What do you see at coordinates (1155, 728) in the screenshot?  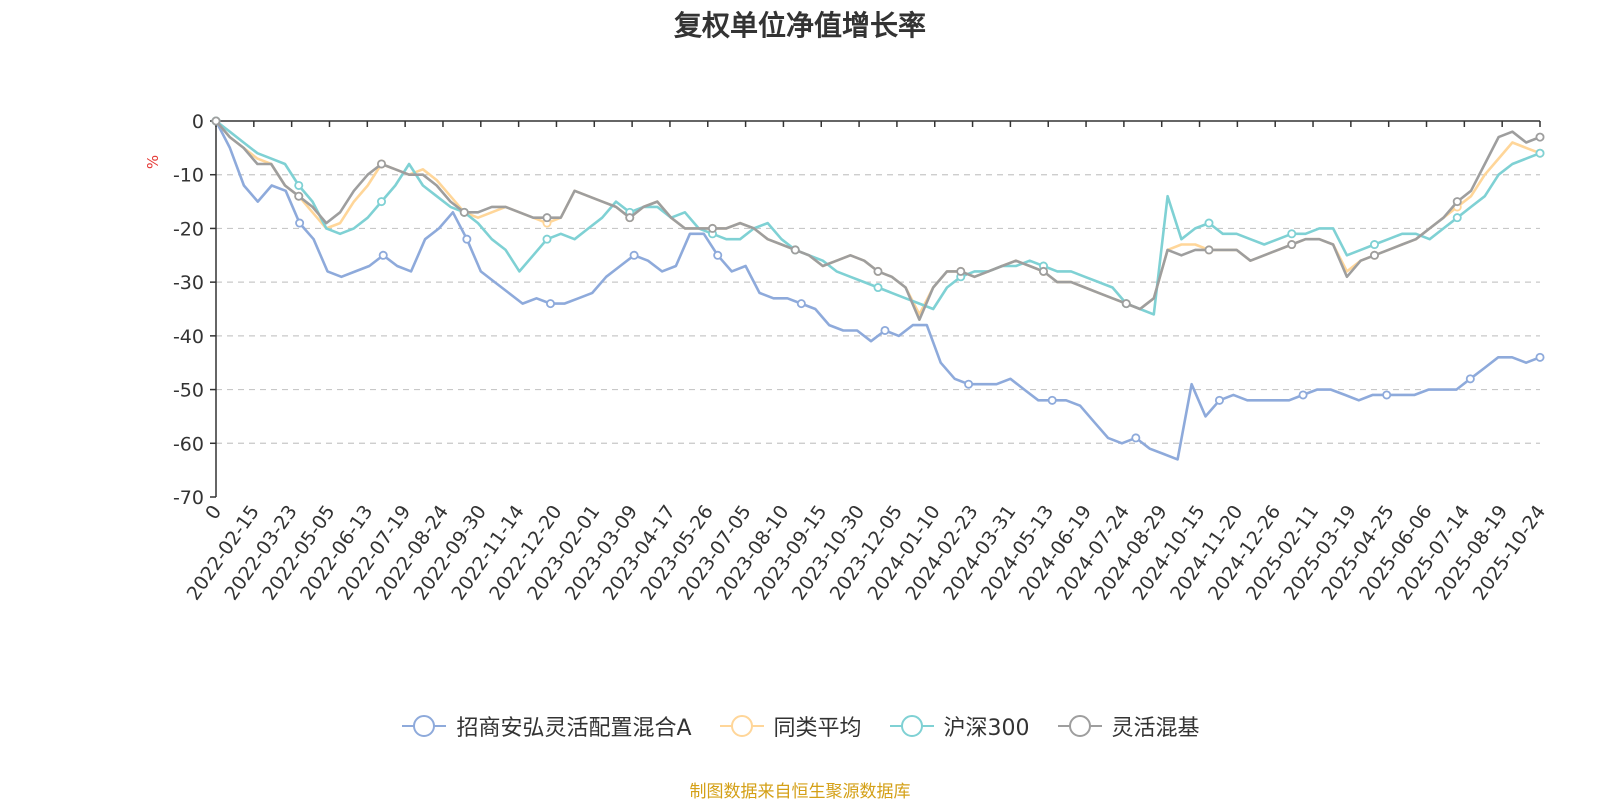 I see `legend-label: 灵活混基` at bounding box center [1155, 728].